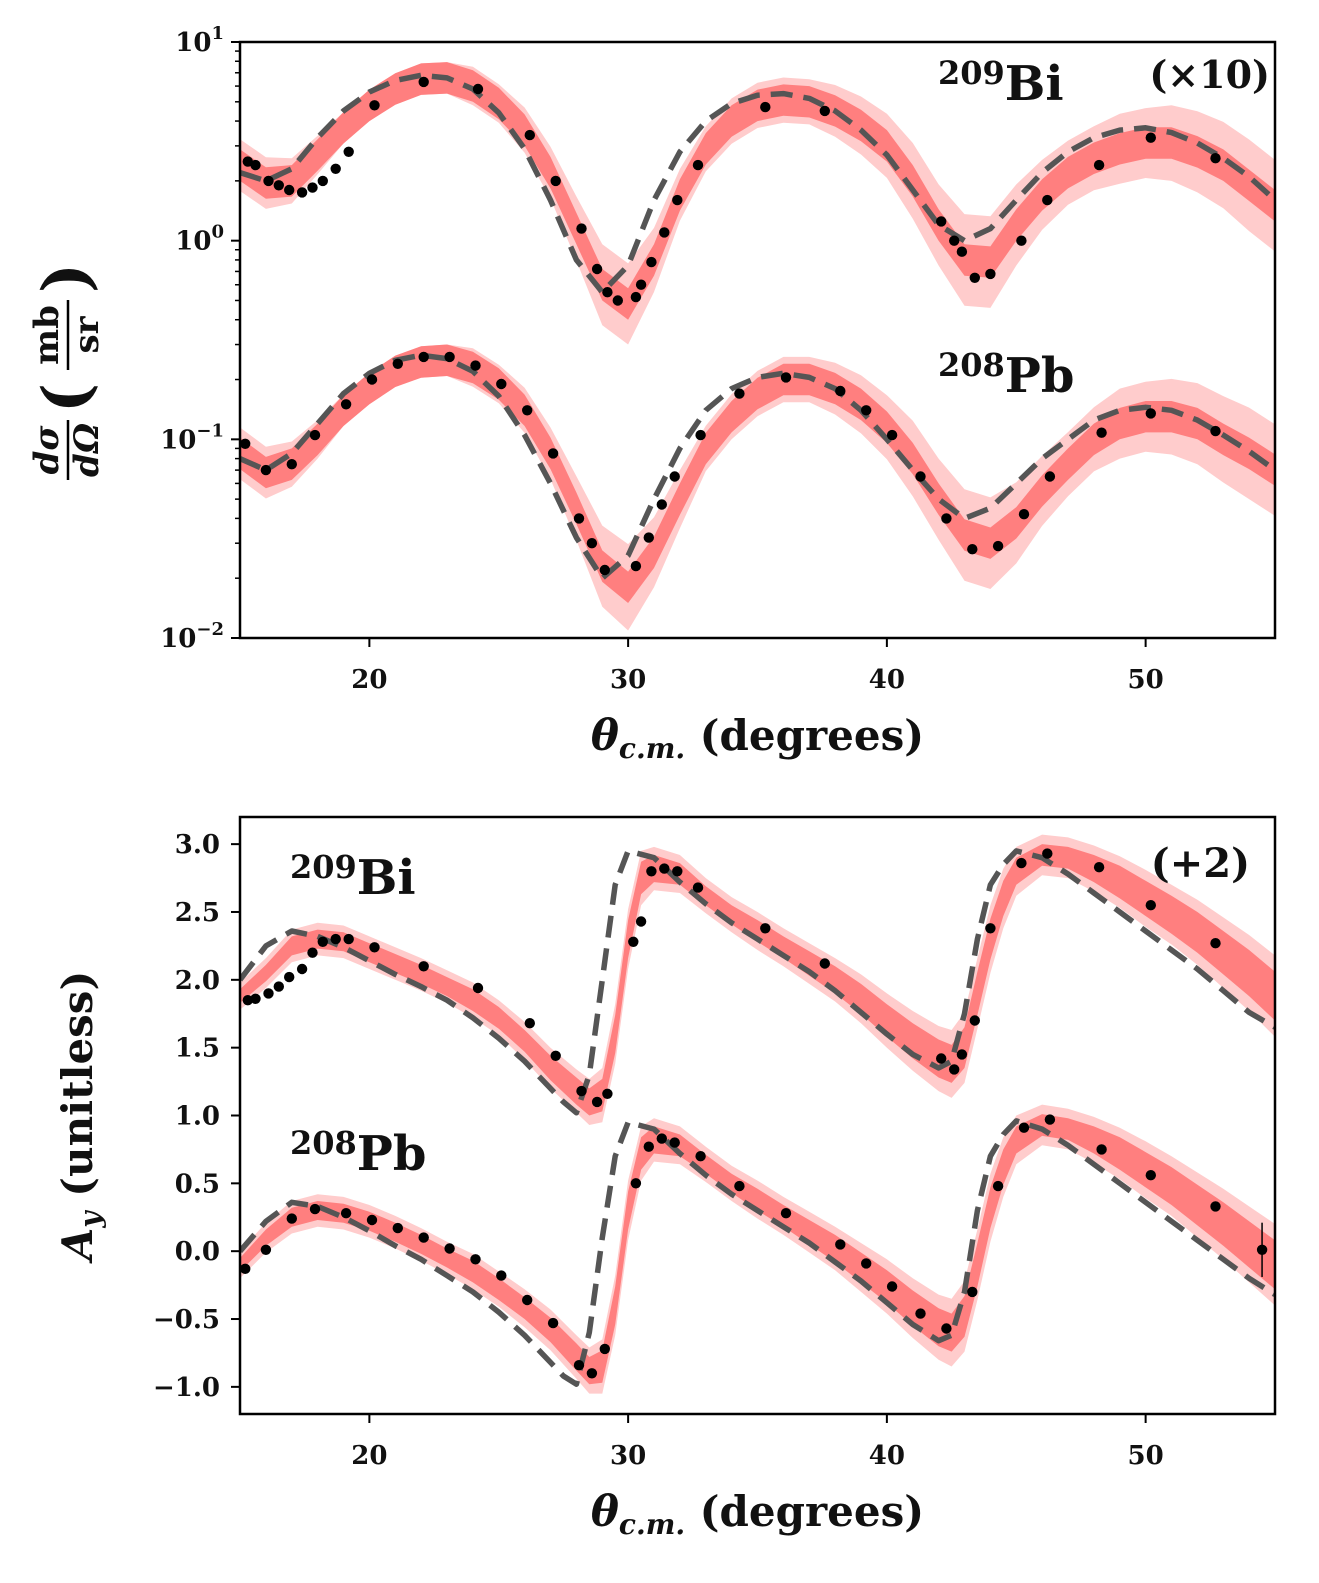 The image size is (1319, 1583). I want to click on x-axis-unit: (degrees), so click(804, 735).